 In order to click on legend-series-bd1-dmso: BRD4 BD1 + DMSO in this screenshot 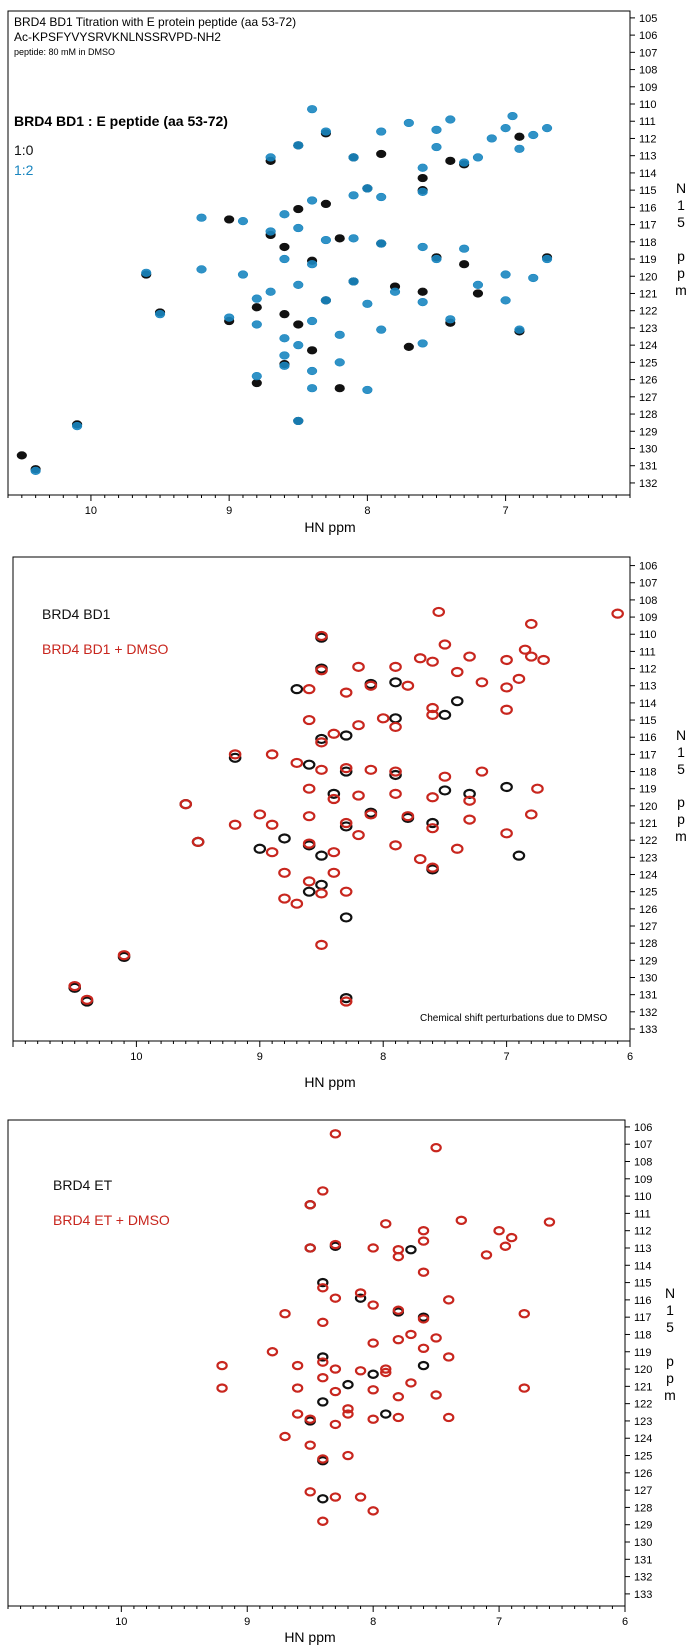, I will do `click(105, 649)`.